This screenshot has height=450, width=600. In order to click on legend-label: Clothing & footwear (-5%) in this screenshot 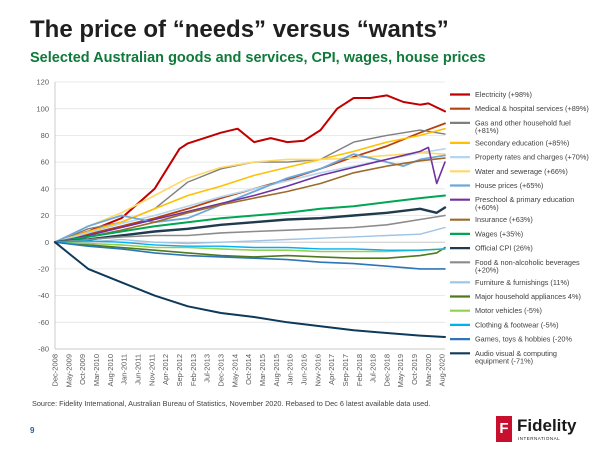, I will do `click(517, 324)`.